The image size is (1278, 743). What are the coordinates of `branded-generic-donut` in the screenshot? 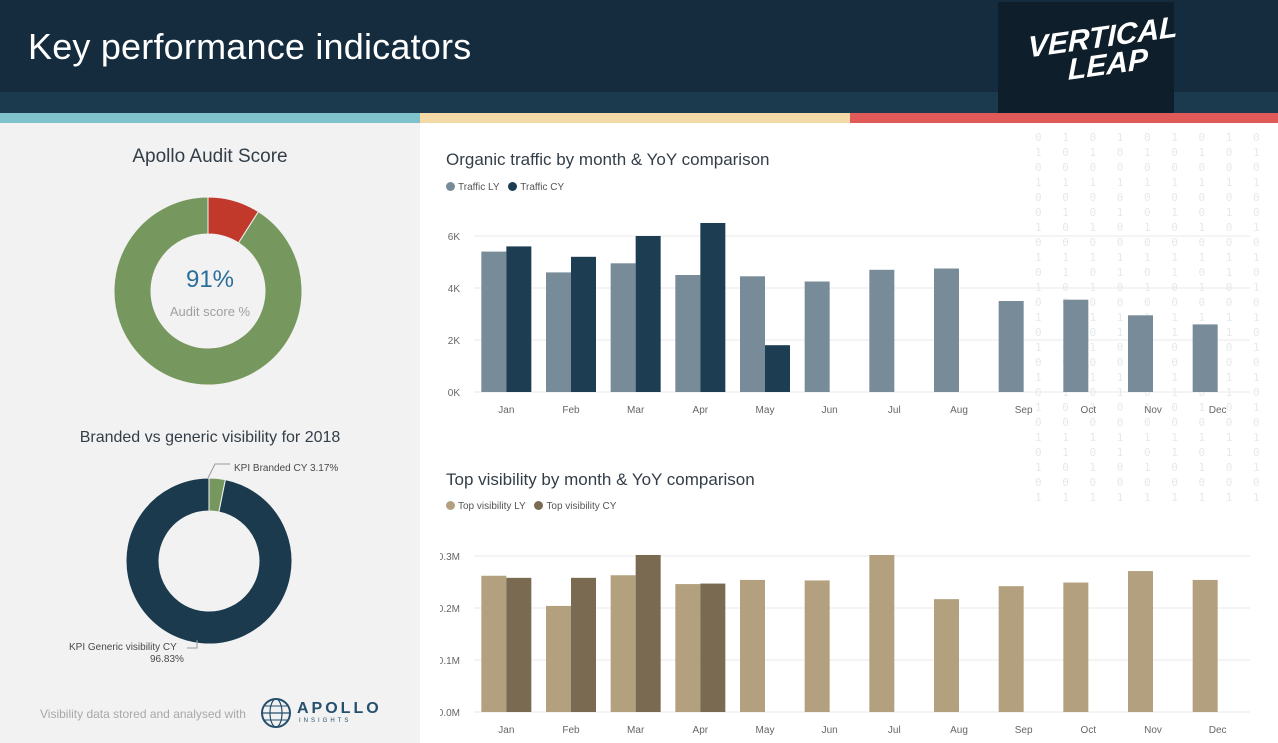 It's located at (209, 561).